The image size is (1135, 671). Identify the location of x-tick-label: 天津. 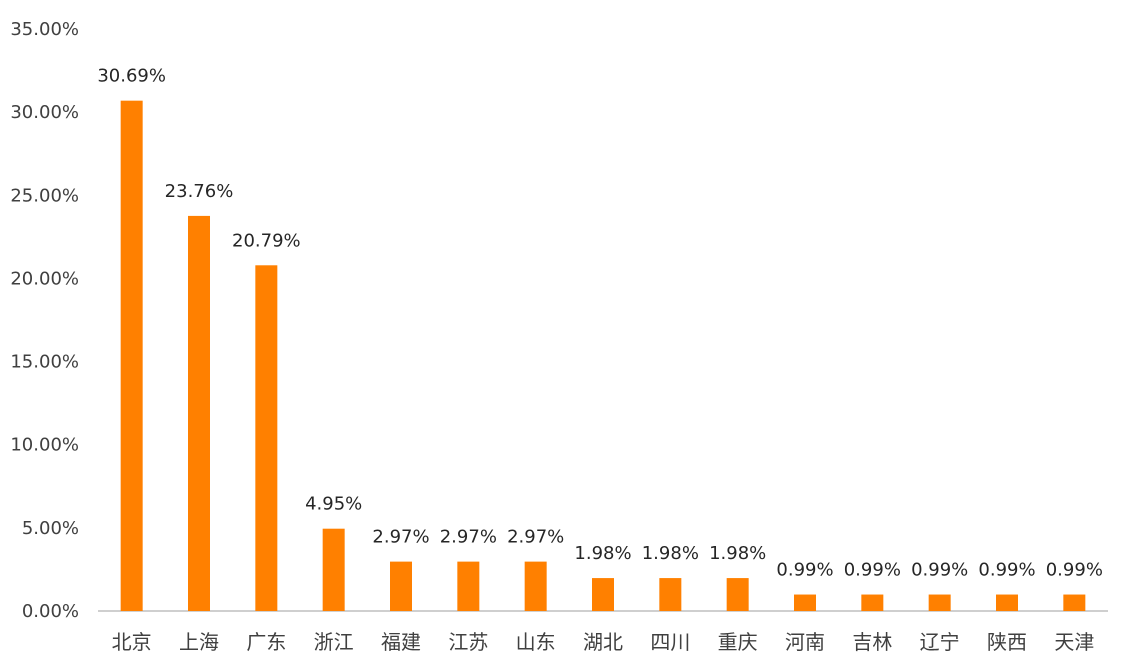
(1074, 642).